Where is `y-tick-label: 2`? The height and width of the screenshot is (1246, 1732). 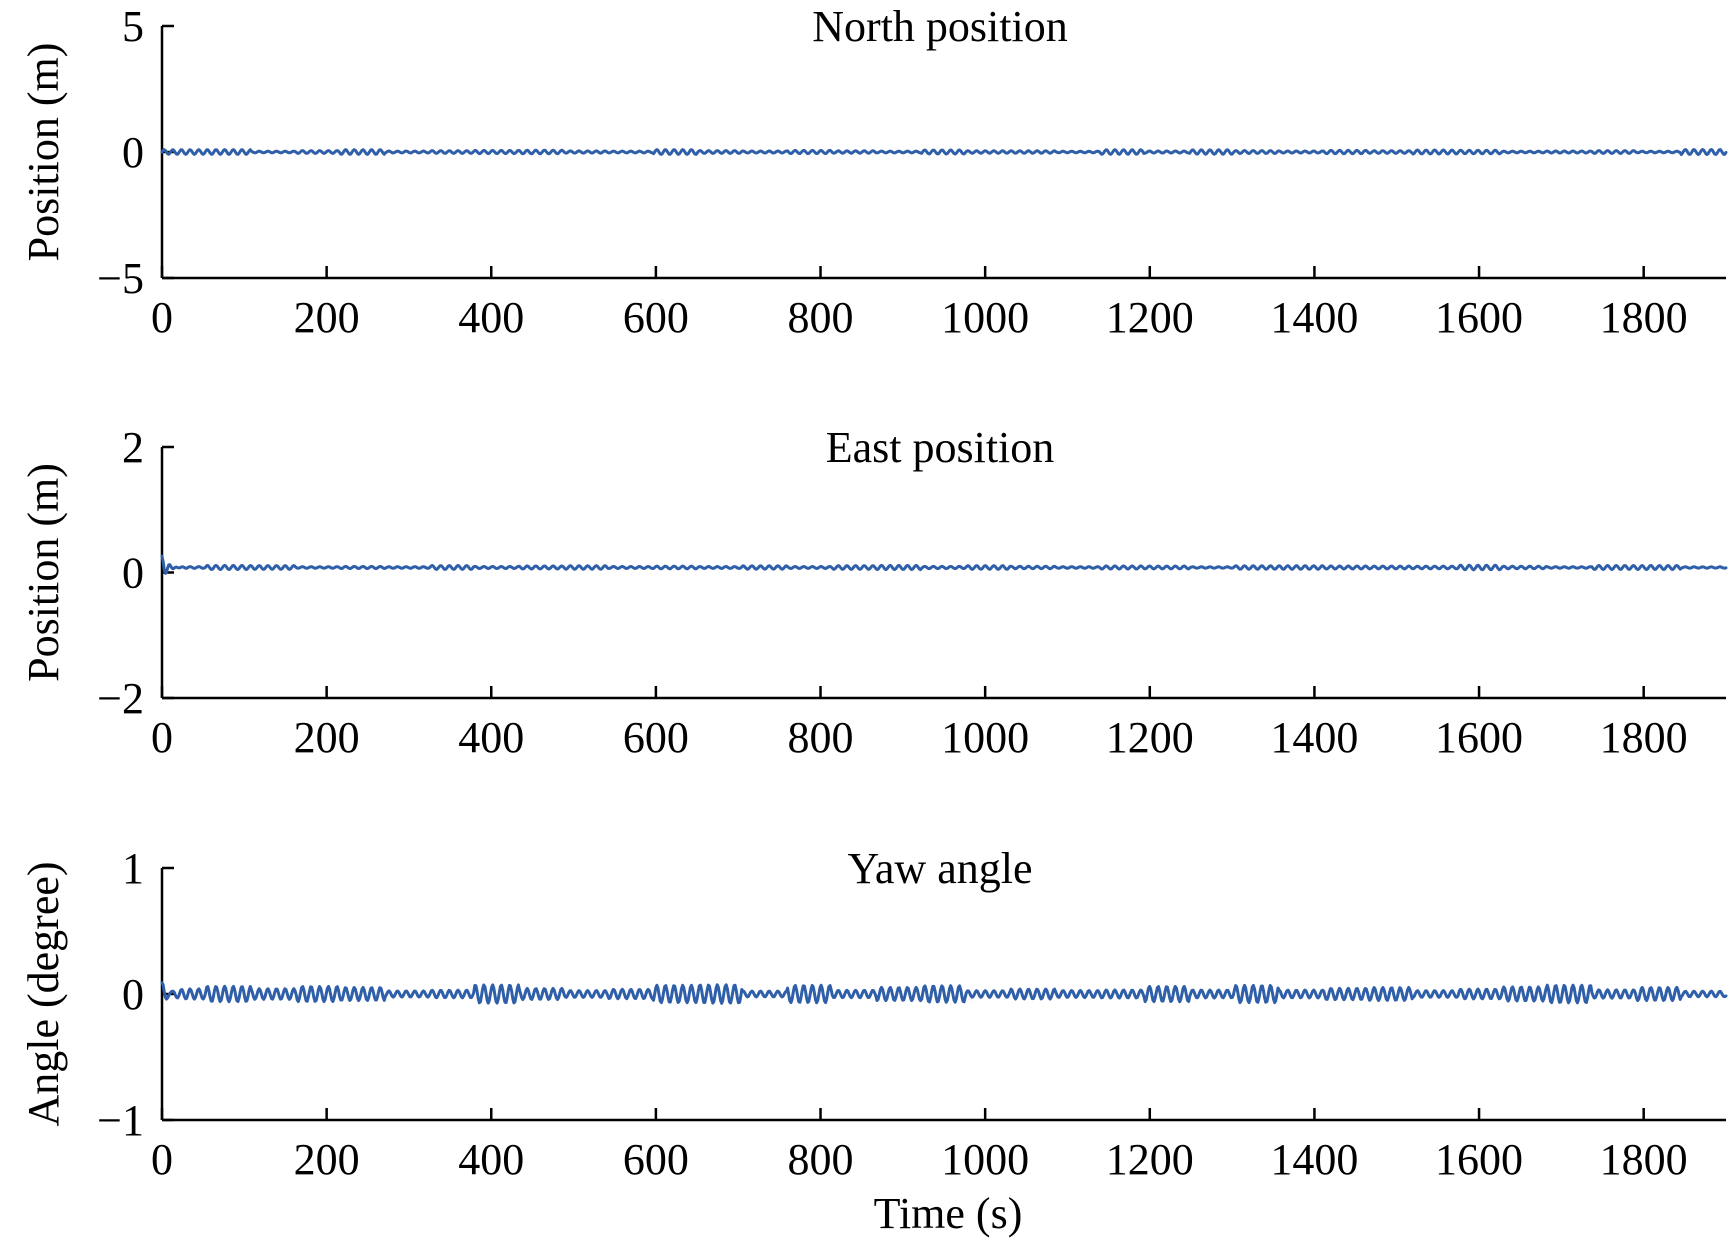 y-tick-label: 2 is located at coordinates (133, 447).